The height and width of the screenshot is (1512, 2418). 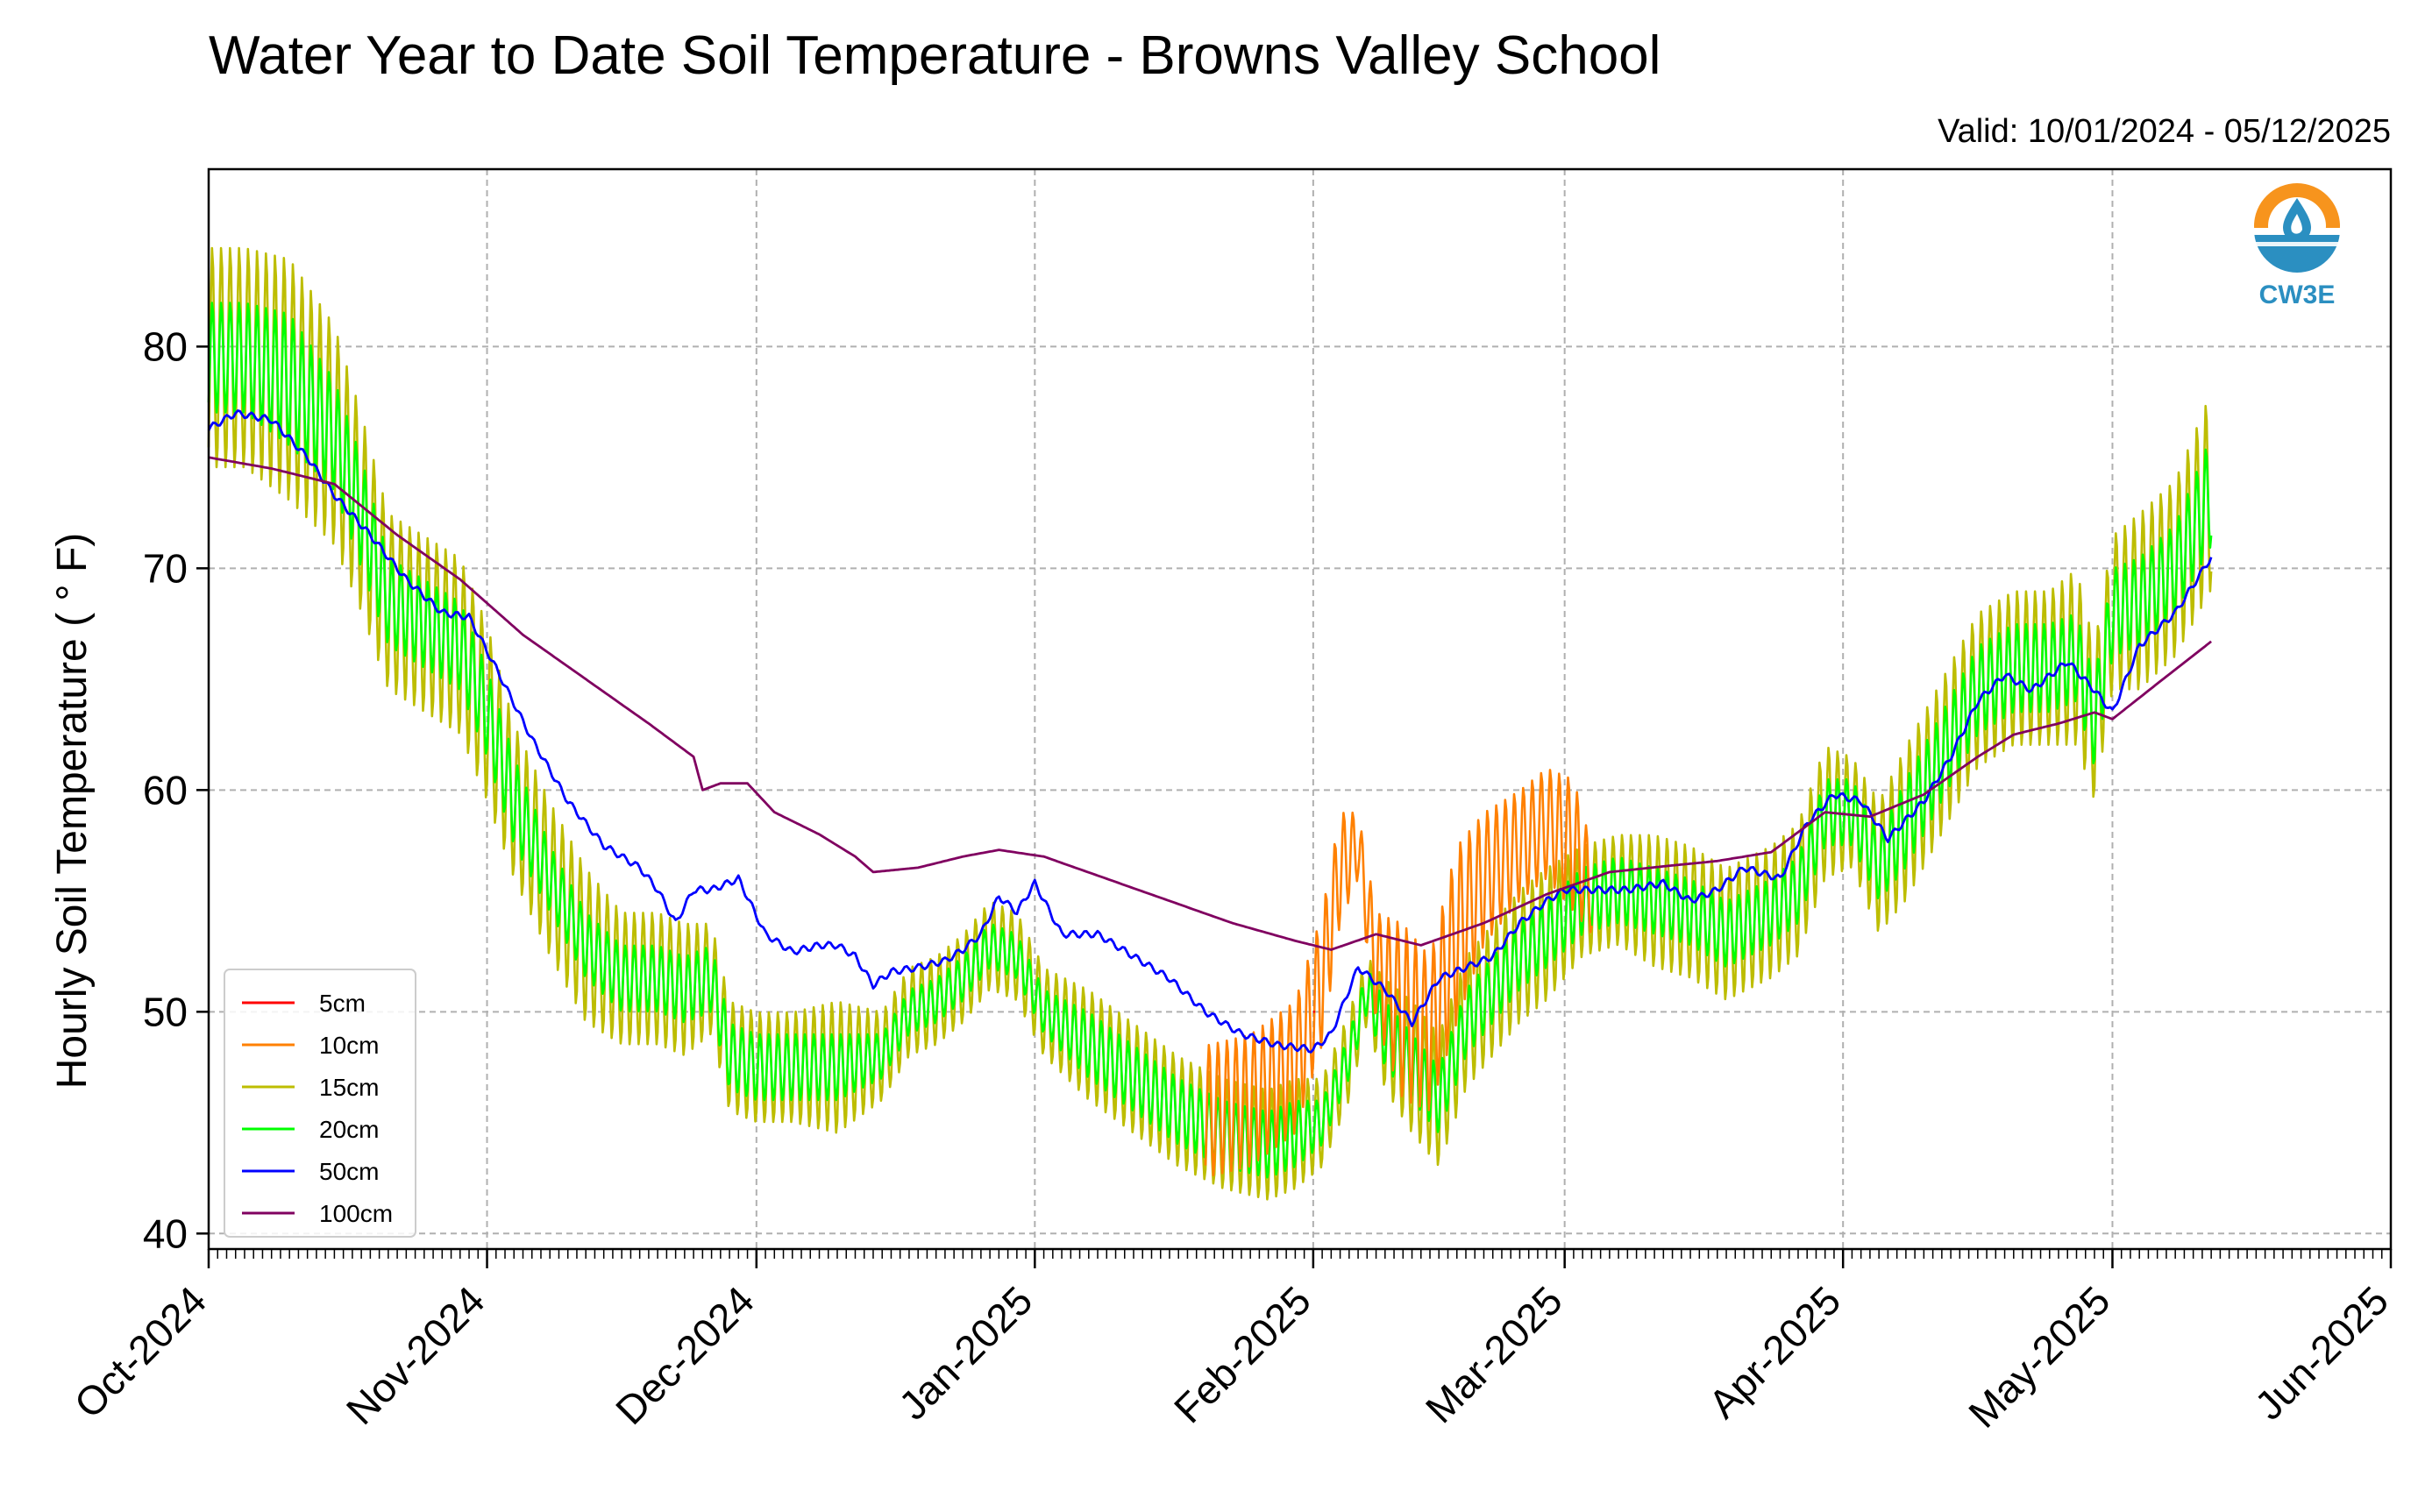 I want to click on x-tick-label: May-2025, so click(x=2038, y=1356).